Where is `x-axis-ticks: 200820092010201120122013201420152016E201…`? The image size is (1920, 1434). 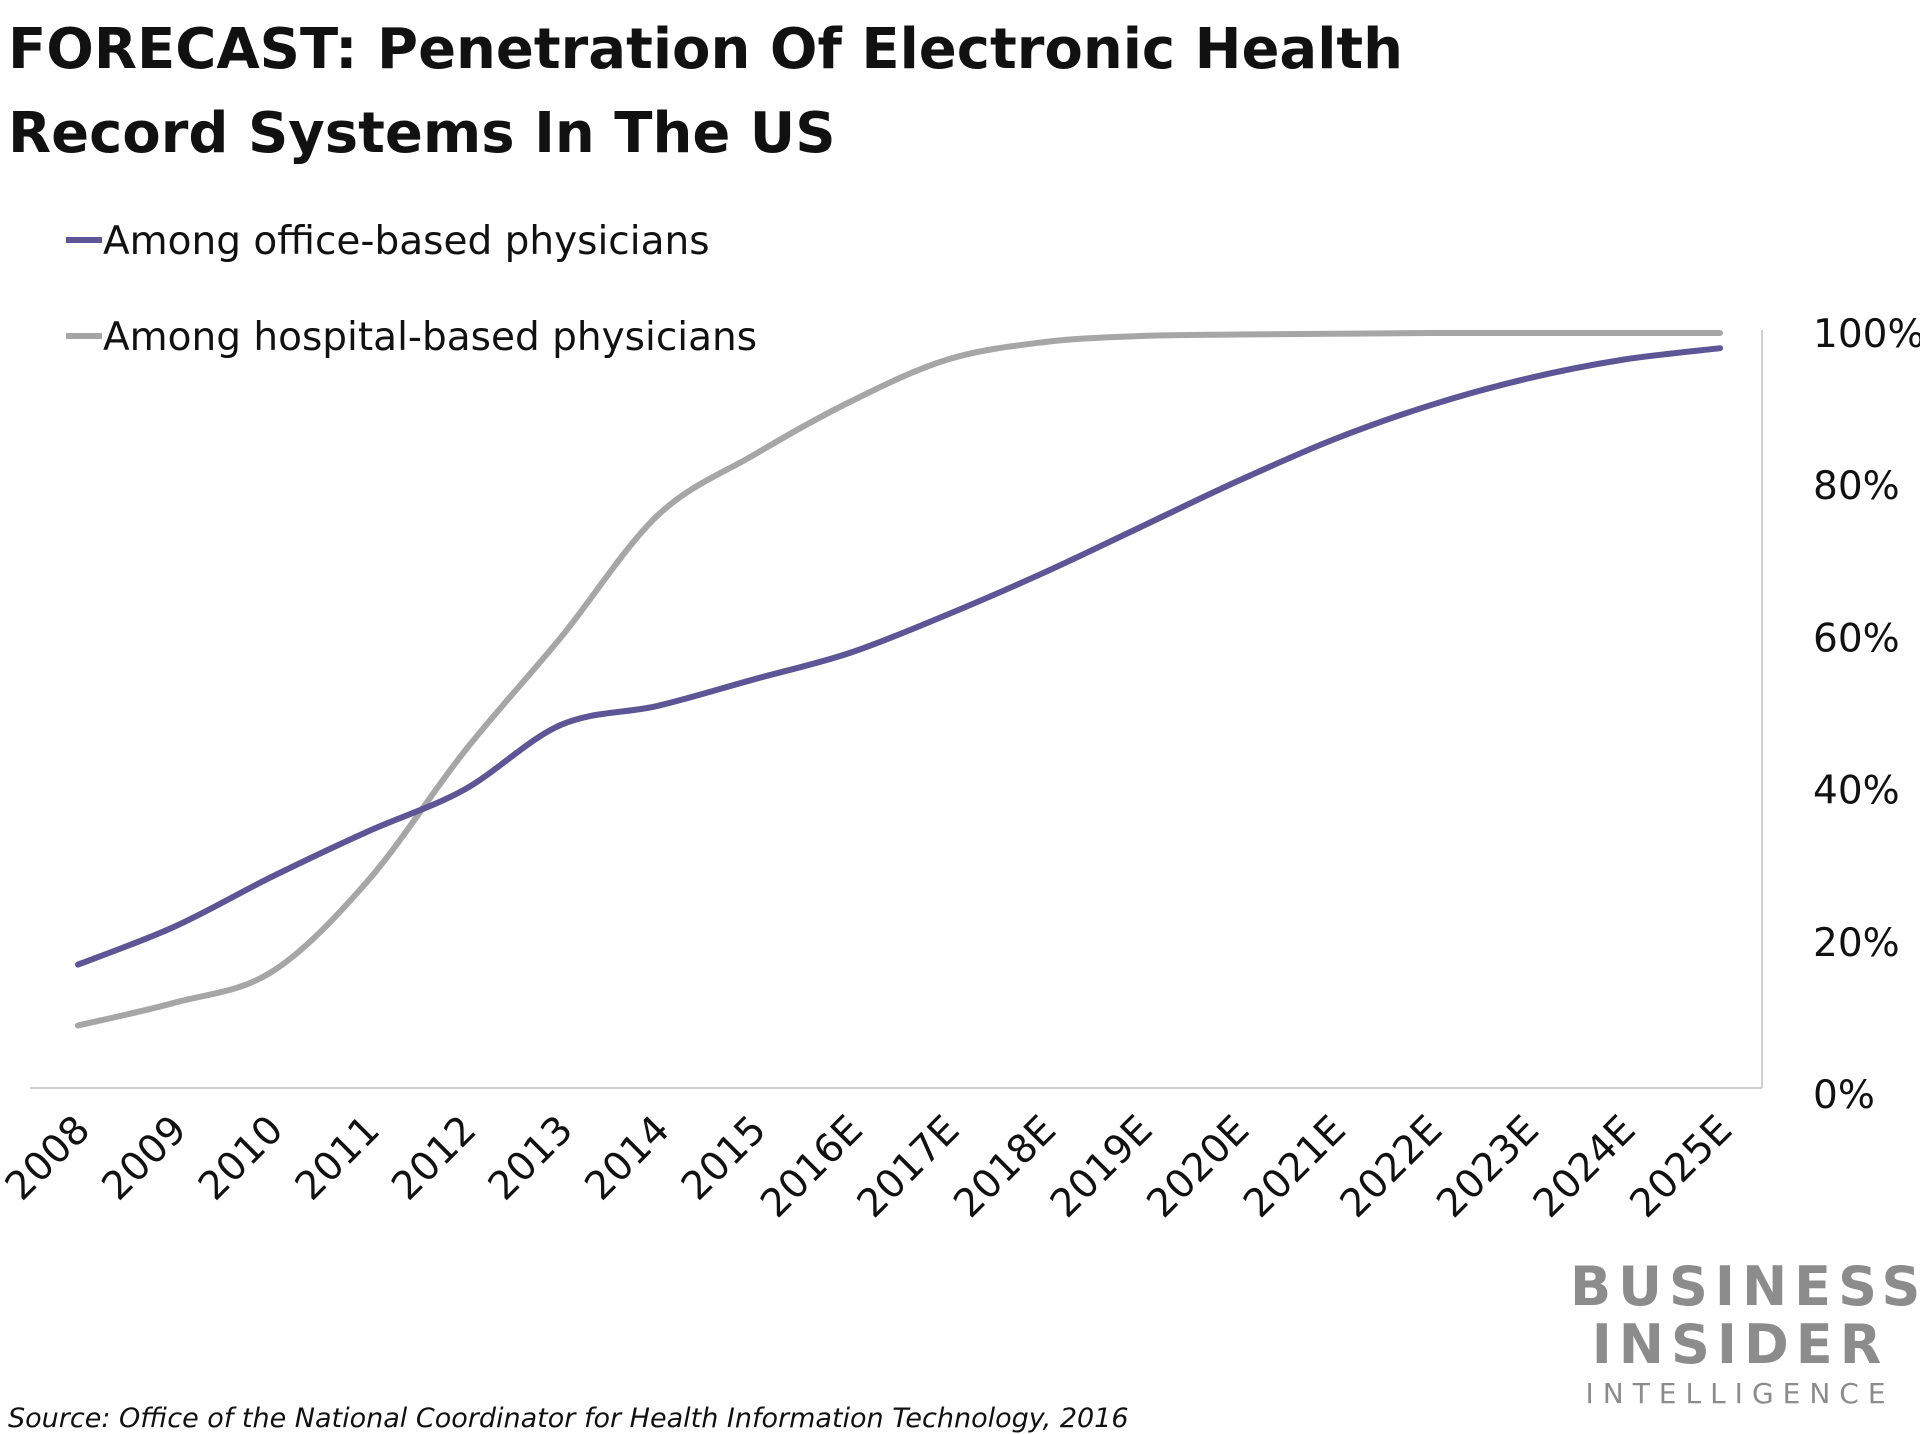 x-axis-ticks: 200820092010201120122013201420152016E201… is located at coordinates (870, 1166).